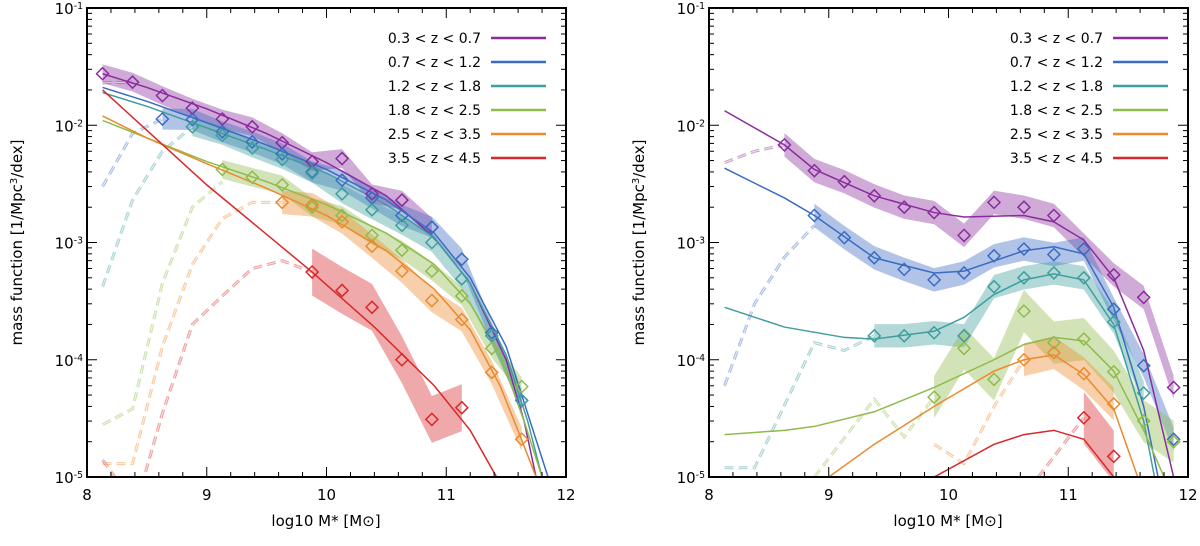  I want to click on y-tick-label: 10⁻⁴, so click(69, 361).